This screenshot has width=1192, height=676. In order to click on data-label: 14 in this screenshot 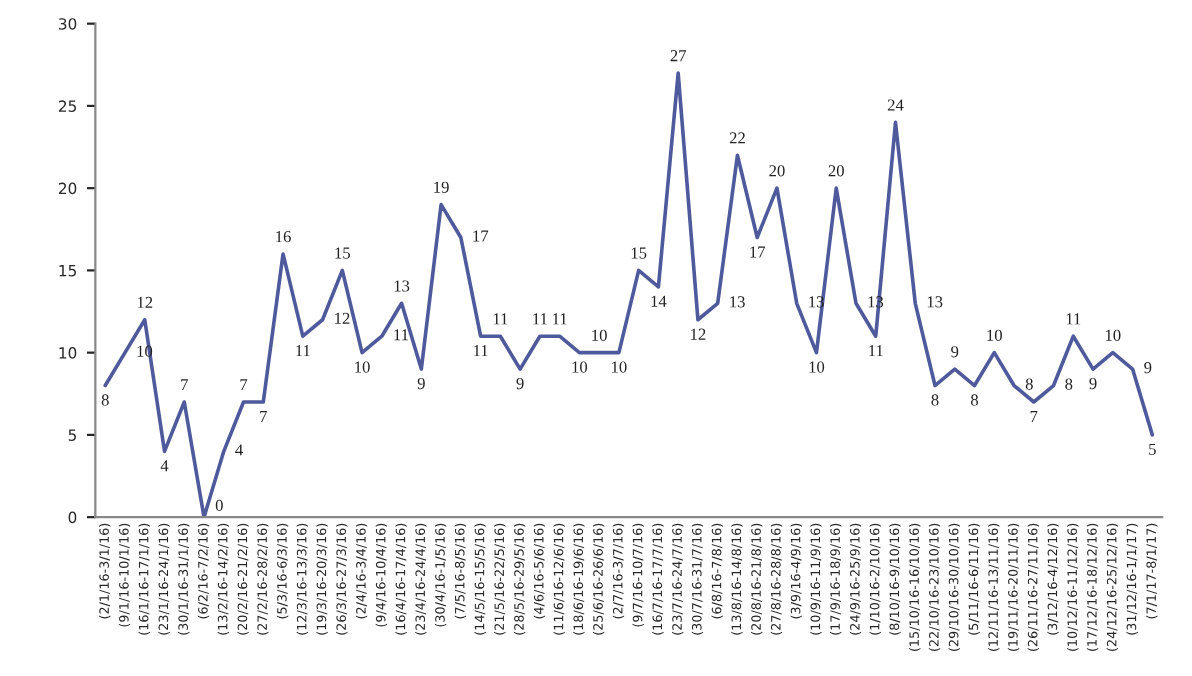, I will do `click(659, 301)`.